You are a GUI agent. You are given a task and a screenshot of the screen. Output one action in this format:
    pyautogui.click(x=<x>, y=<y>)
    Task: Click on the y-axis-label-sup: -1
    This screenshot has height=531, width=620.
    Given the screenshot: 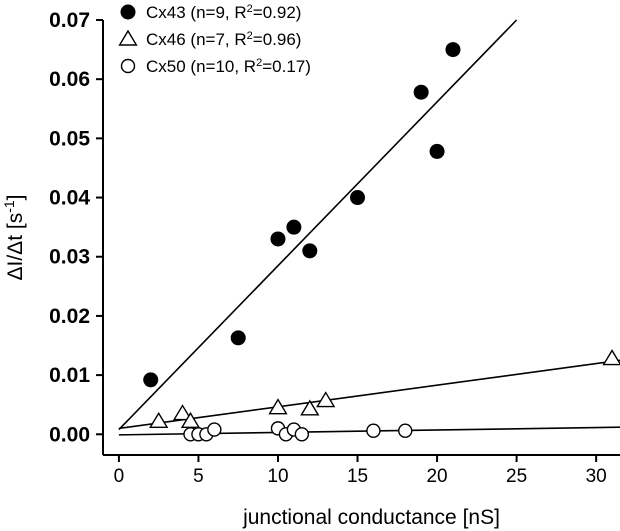 What is the action you would take?
    pyautogui.click(x=9, y=206)
    